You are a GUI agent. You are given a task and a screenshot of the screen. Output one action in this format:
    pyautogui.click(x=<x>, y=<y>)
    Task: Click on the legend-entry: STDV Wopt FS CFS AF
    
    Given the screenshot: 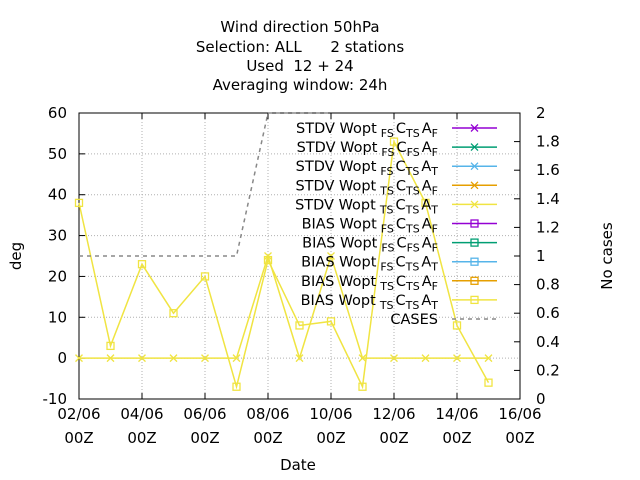 What is the action you would take?
    pyautogui.click(x=397, y=149)
    